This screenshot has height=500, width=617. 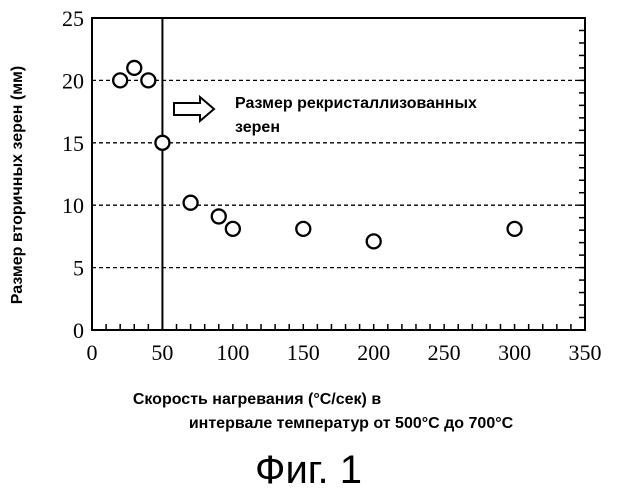 I want to click on x-tick-label: 50, so click(x=162, y=352).